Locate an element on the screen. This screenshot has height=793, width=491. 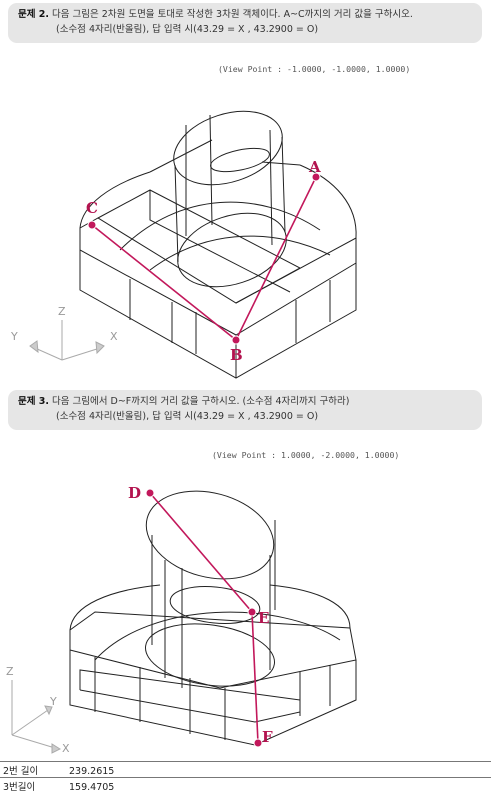
arc-right is located at coordinates (328, 201).